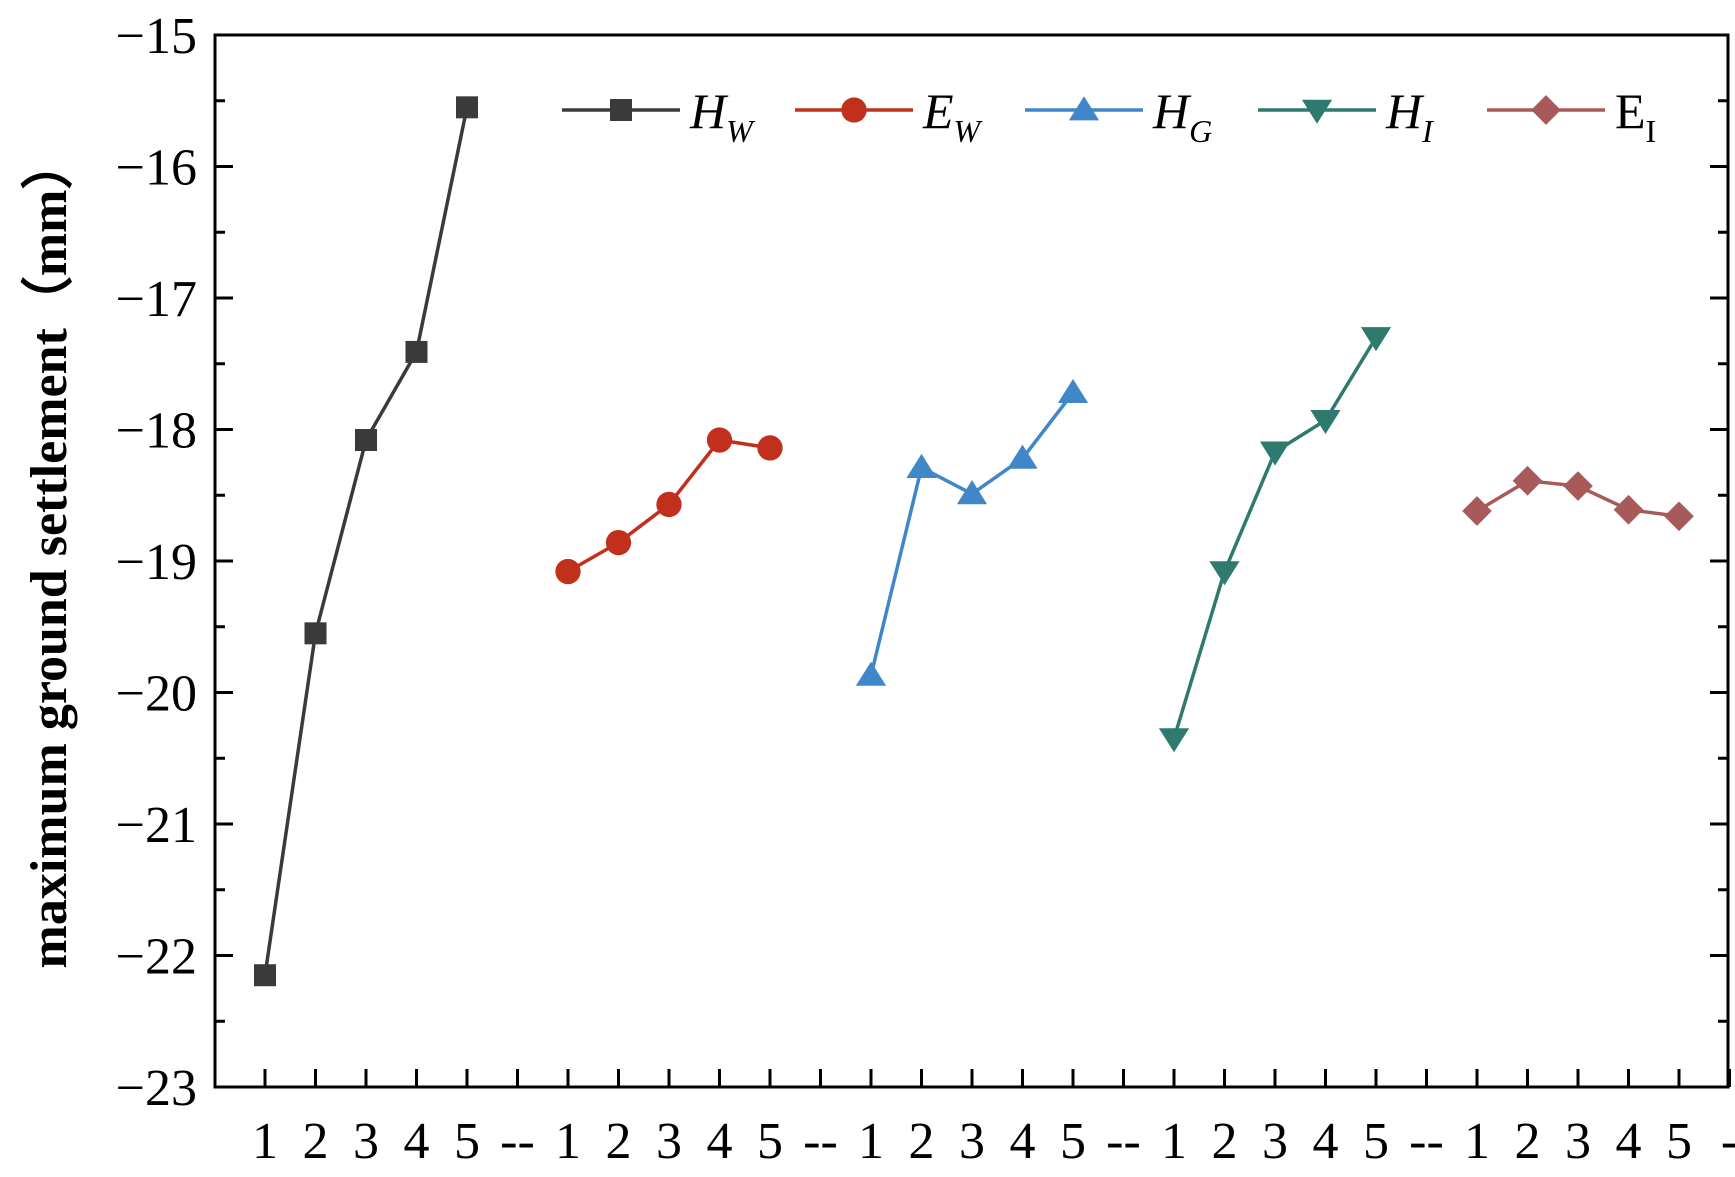 The image size is (1735, 1177). I want to click on legend-label: HG, so click(1182, 116).